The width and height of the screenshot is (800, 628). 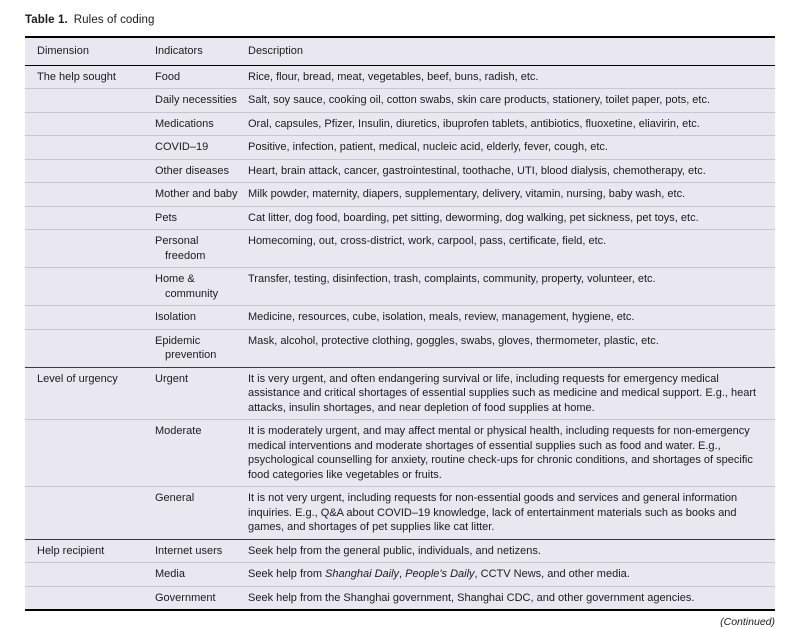 I want to click on header-dimension: Dimension, so click(x=90, y=51).